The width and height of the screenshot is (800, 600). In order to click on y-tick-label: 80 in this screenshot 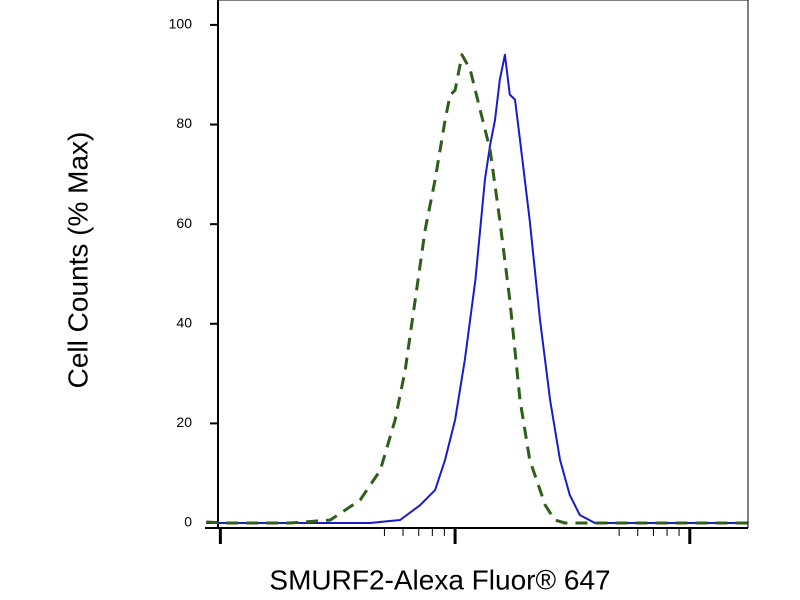, I will do `click(184, 123)`.